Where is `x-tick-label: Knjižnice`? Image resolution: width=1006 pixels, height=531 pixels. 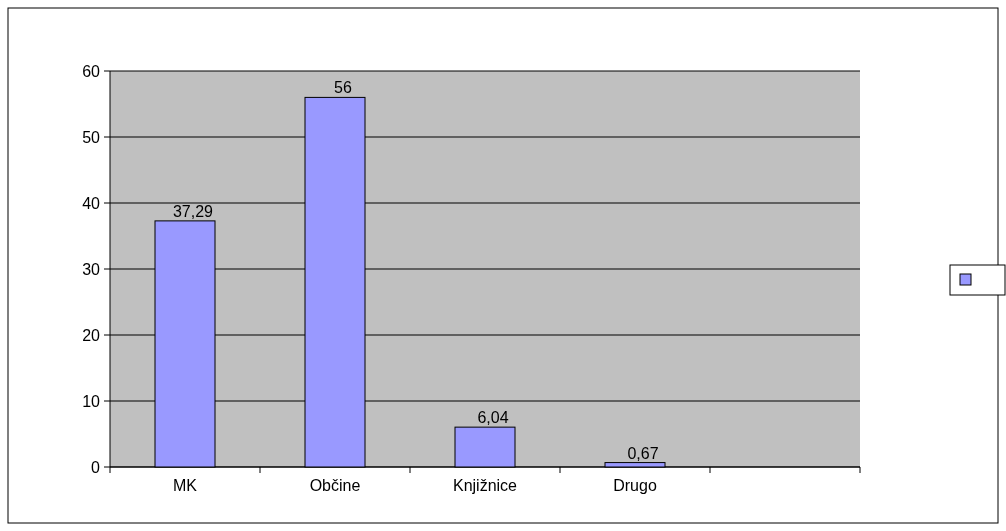
x-tick-label: Knjižnice is located at coordinates (485, 485).